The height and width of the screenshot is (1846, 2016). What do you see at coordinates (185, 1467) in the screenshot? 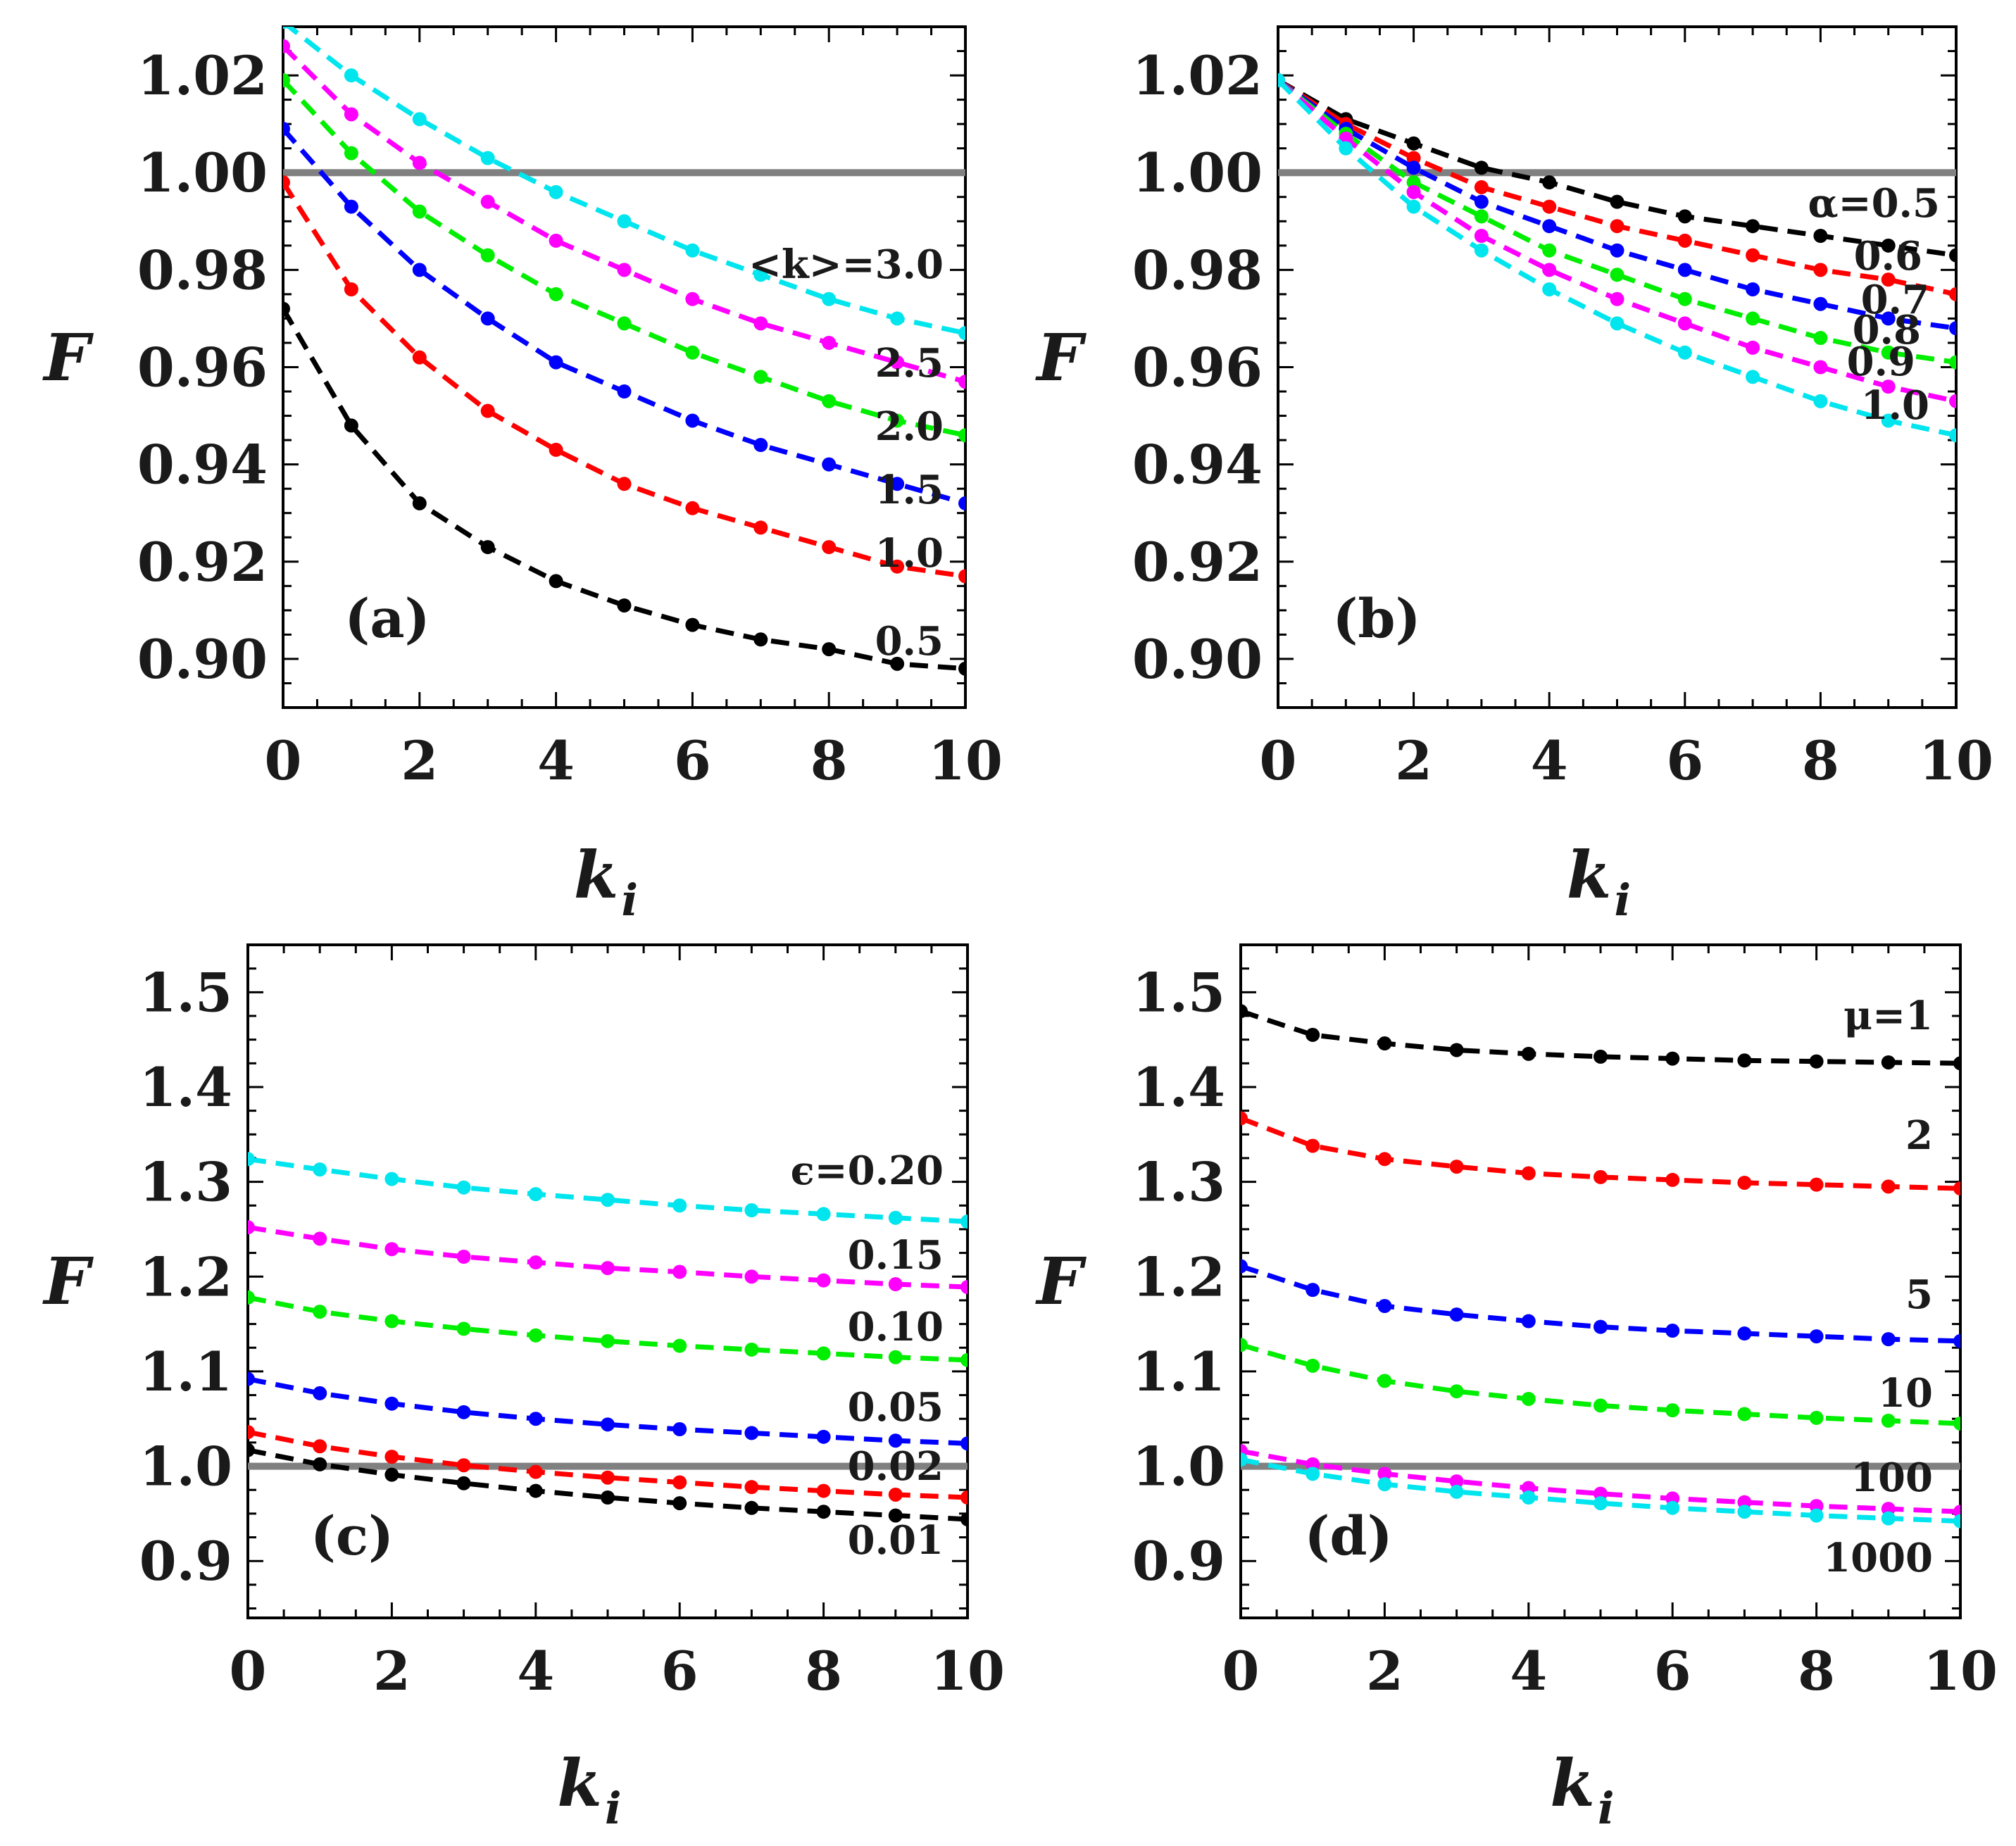
I see `y-tick-label: 1.0` at bounding box center [185, 1467].